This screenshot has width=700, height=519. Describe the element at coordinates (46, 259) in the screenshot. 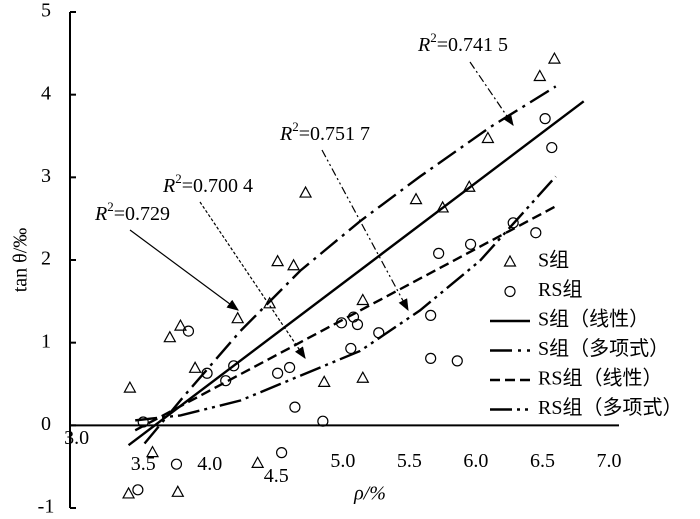

I see `y-tick-label: 2` at that location.